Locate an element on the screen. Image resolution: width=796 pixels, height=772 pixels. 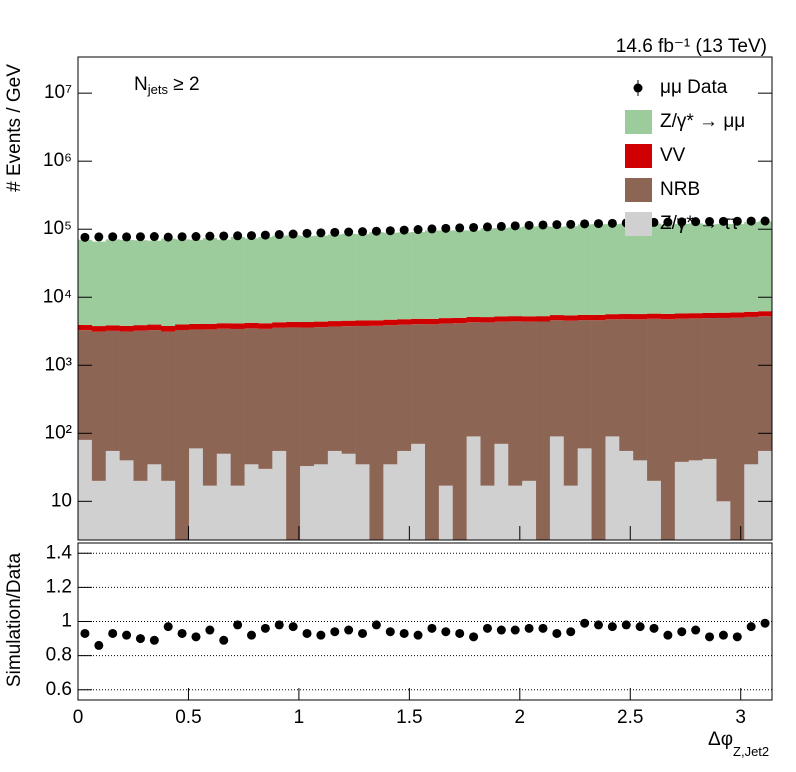
y-tick-label: 10⁴ is located at coordinates (57, 296).